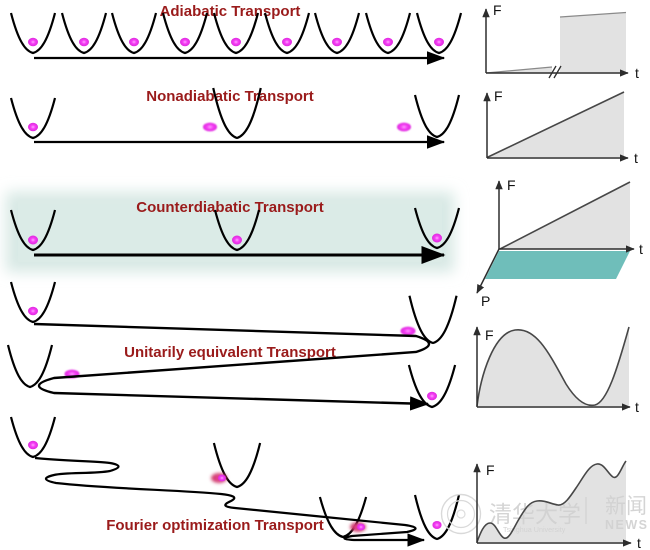 Image resolution: width=650 pixels, height=550 pixels. Describe the element at coordinates (230, 352) in the screenshot. I see `unitarily-title: Unitarily equivalent Transport` at that location.